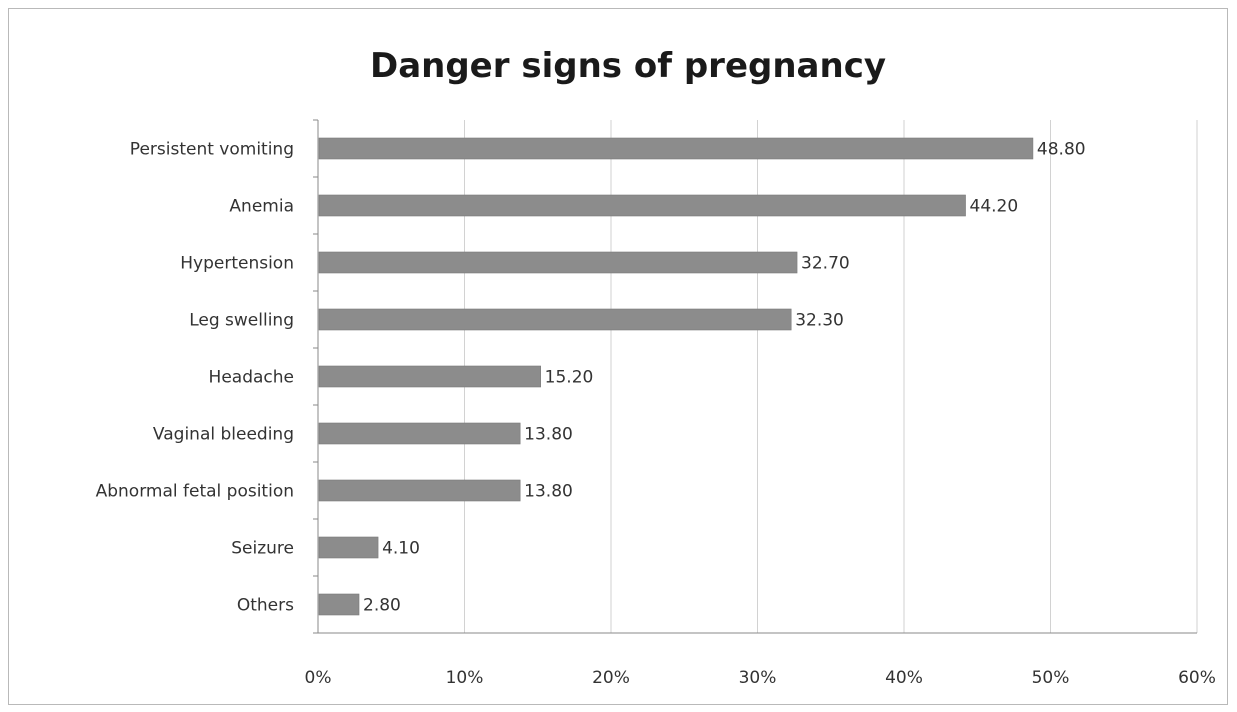 This screenshot has width=1237, height=712. What do you see at coordinates (382, 606) in the screenshot?
I see `data-label: 2.80` at bounding box center [382, 606].